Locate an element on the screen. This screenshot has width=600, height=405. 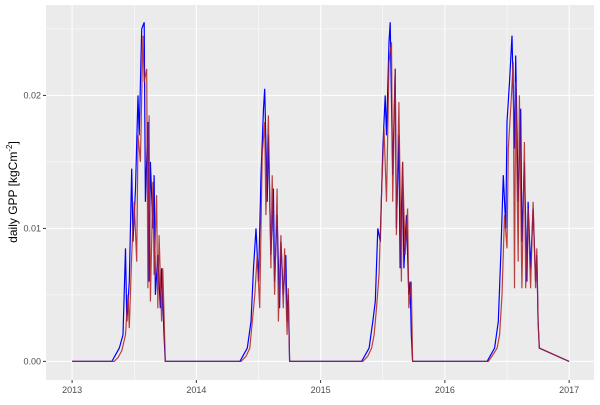
x-tick-label: 2017 is located at coordinates (569, 390).